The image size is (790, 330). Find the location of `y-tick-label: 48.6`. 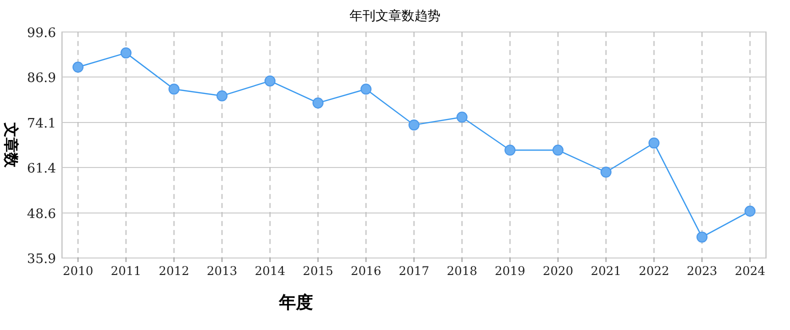

y-tick-label: 48.6 is located at coordinates (41, 214).